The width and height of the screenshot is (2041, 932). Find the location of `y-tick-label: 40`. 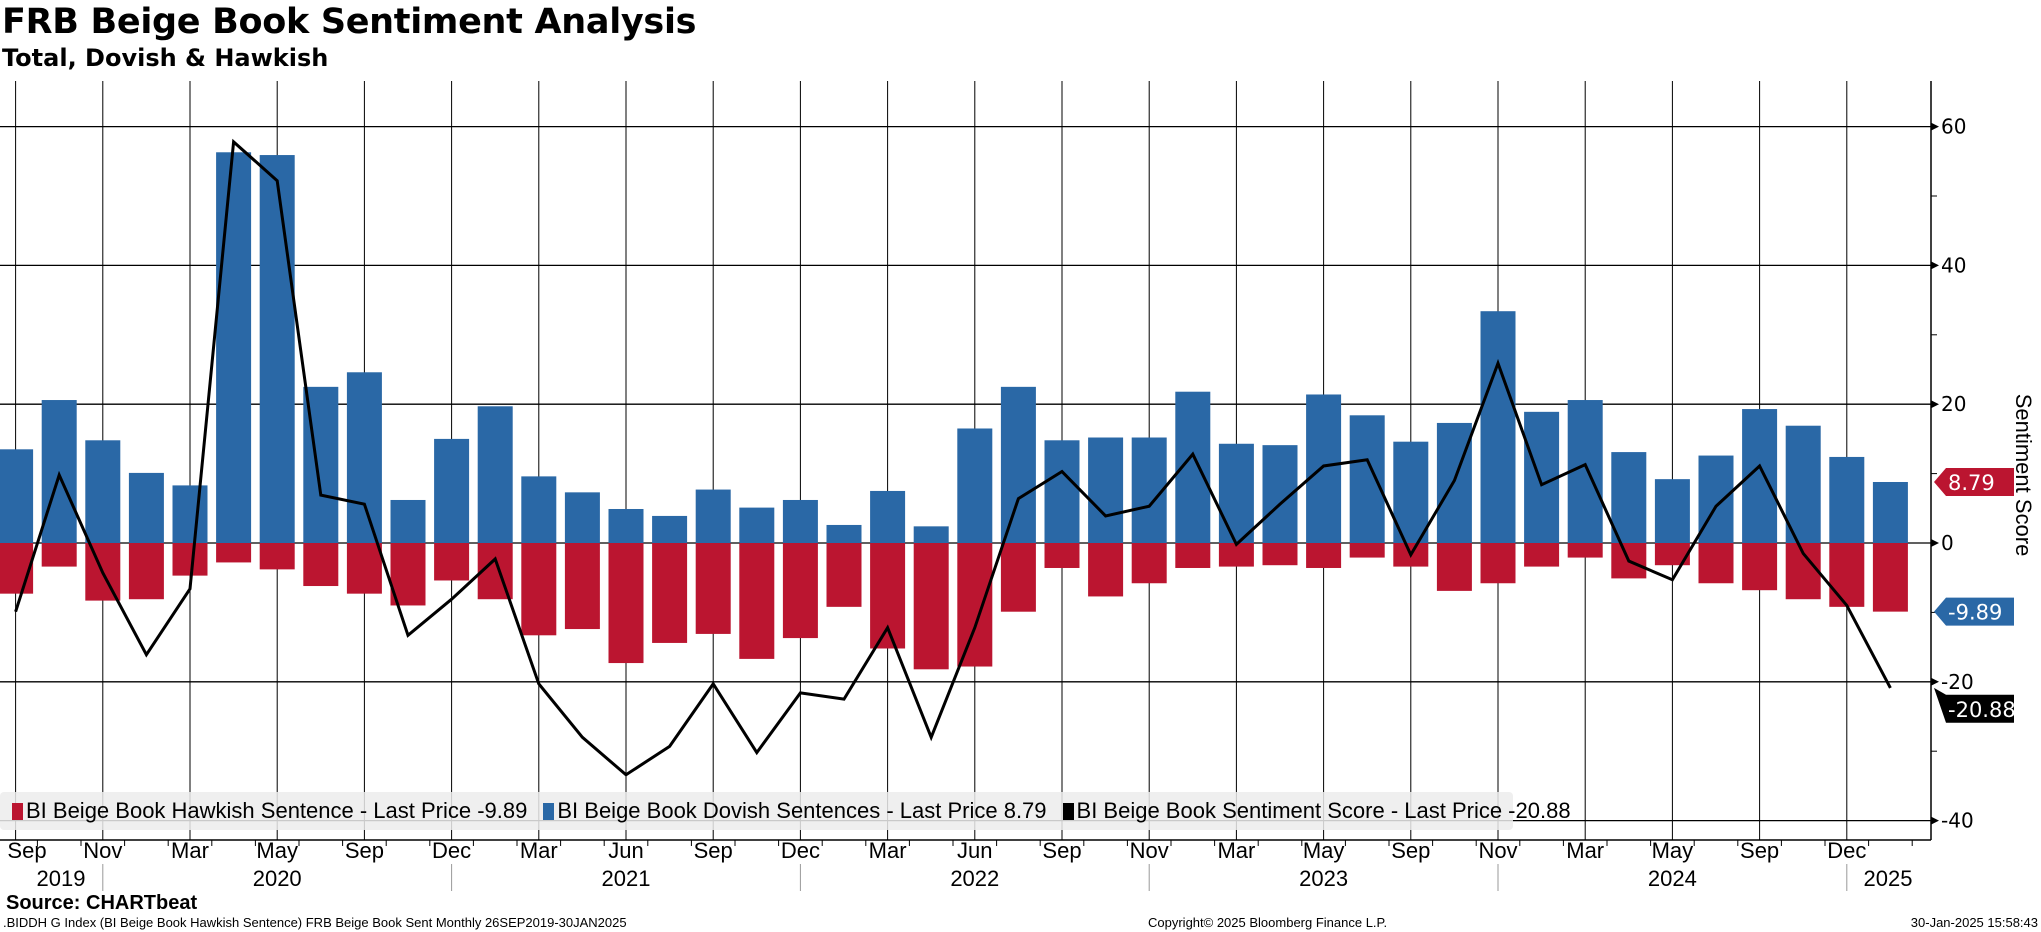

y-tick-label: 40 is located at coordinates (1953, 265).